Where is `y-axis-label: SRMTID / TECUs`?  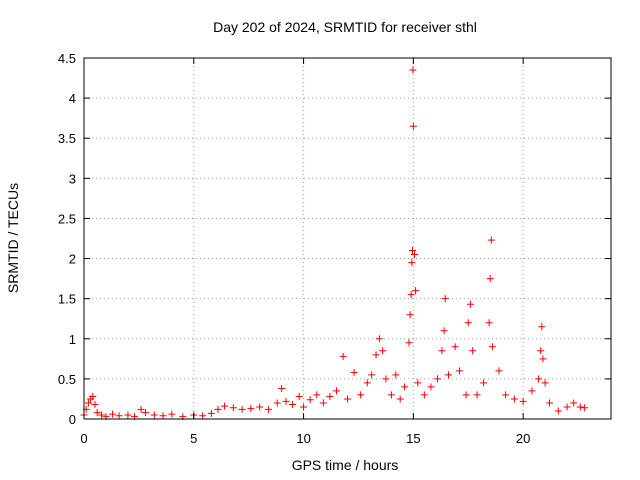 y-axis-label: SRMTID / TECUs is located at coordinates (13, 238).